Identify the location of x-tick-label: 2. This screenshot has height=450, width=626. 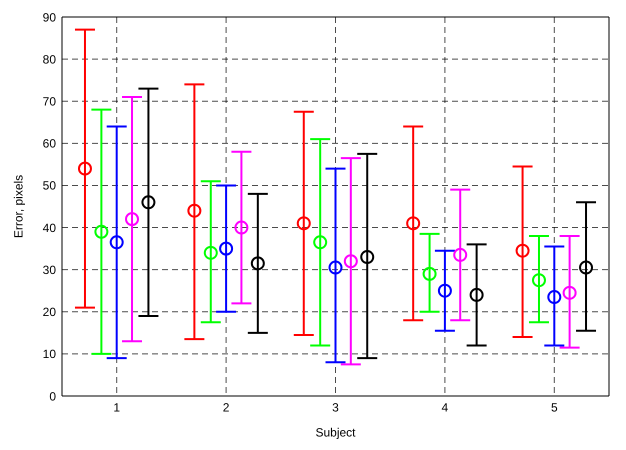
(226, 407).